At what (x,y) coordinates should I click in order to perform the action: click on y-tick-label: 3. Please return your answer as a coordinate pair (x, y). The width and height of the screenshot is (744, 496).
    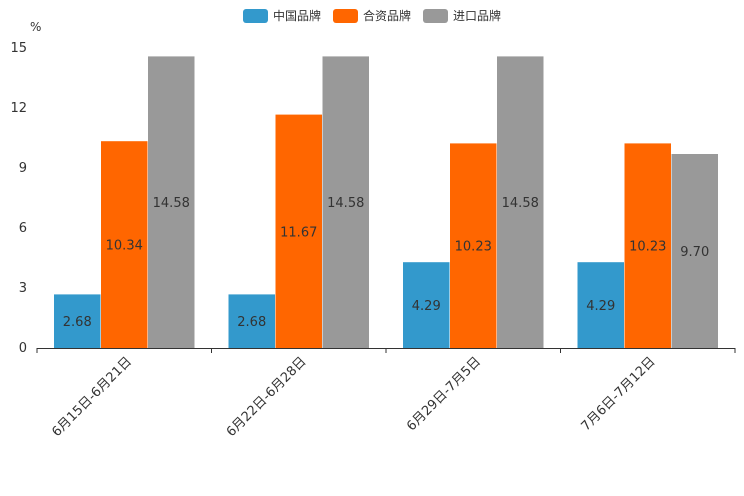
    Looking at the image, I should click on (23, 288).